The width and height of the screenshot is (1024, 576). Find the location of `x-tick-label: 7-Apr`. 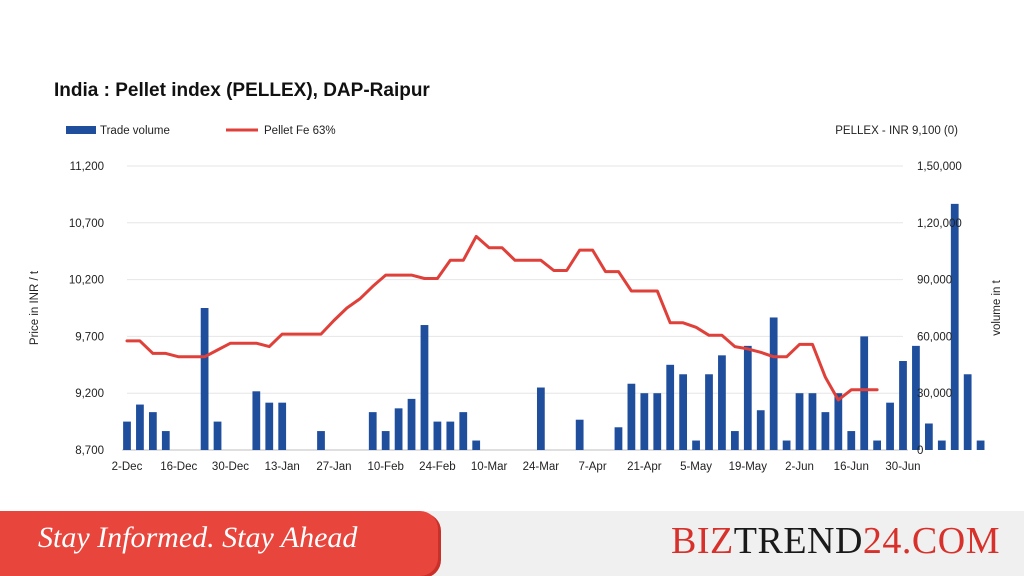

x-tick-label: 7-Apr is located at coordinates (593, 467).